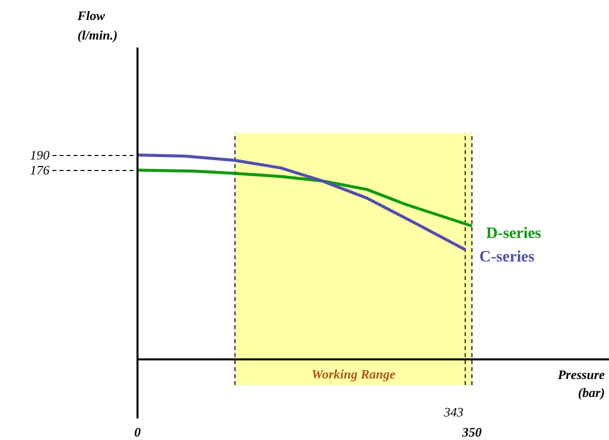  I want to click on y-tick-label: 190, so click(40, 155).